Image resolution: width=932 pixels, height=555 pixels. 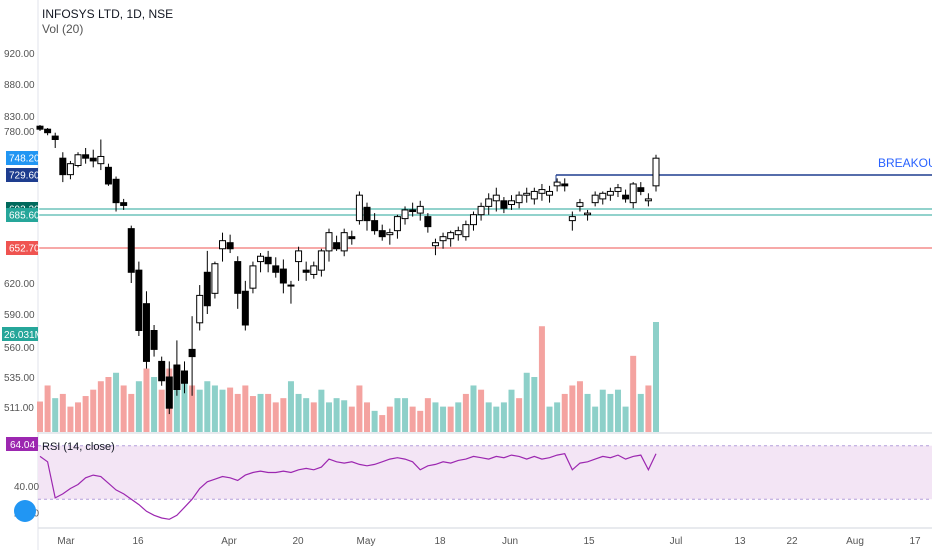 I want to click on volume-label: 26.031M, so click(x=23, y=335).